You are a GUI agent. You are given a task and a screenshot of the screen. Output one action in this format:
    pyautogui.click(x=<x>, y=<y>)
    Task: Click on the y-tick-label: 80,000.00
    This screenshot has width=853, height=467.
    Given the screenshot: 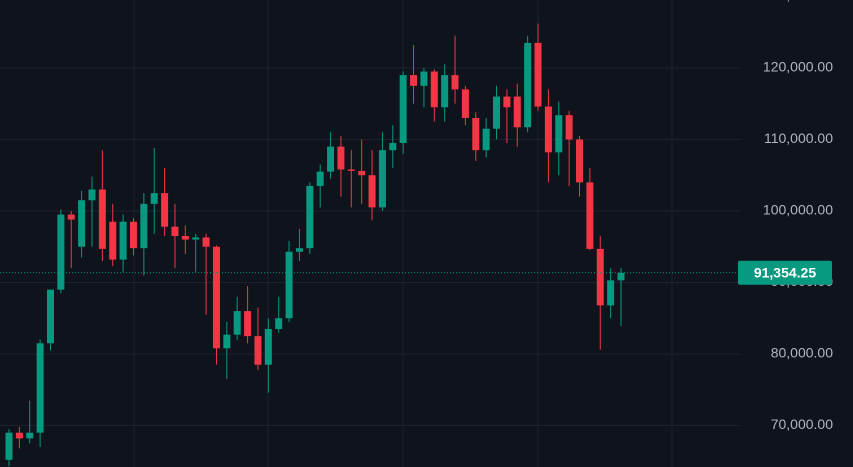 What is the action you would take?
    pyautogui.click(x=802, y=353)
    